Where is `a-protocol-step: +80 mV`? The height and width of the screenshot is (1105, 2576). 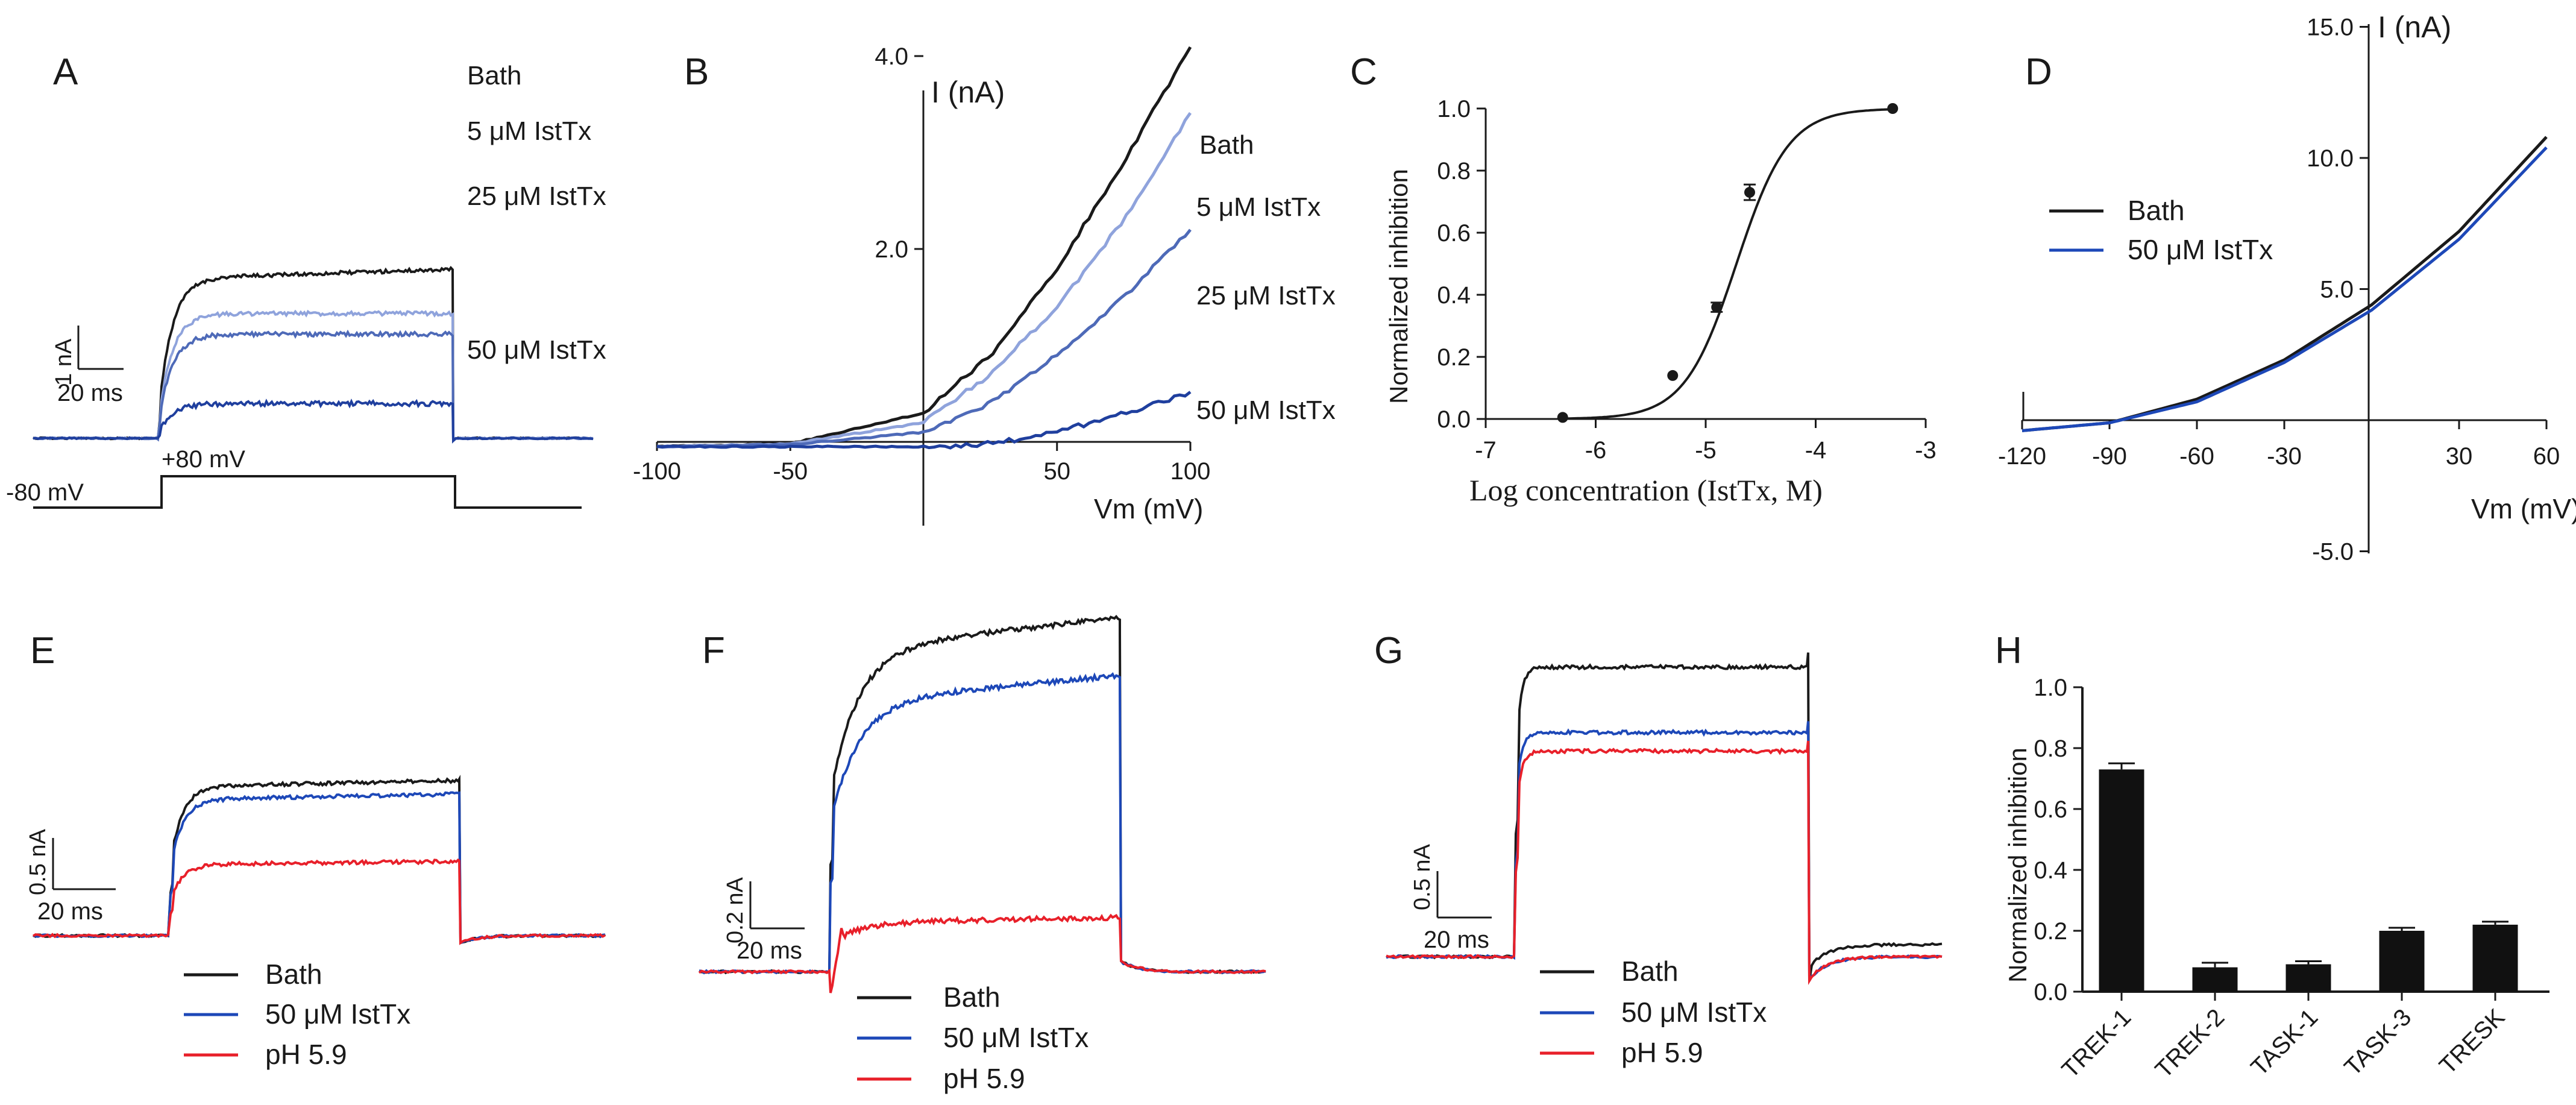
a-protocol-step: +80 mV is located at coordinates (203, 459).